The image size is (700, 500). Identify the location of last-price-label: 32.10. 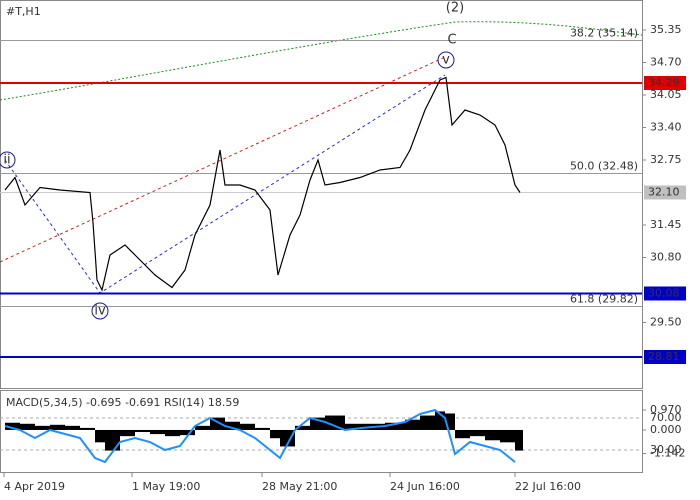
(664, 192).